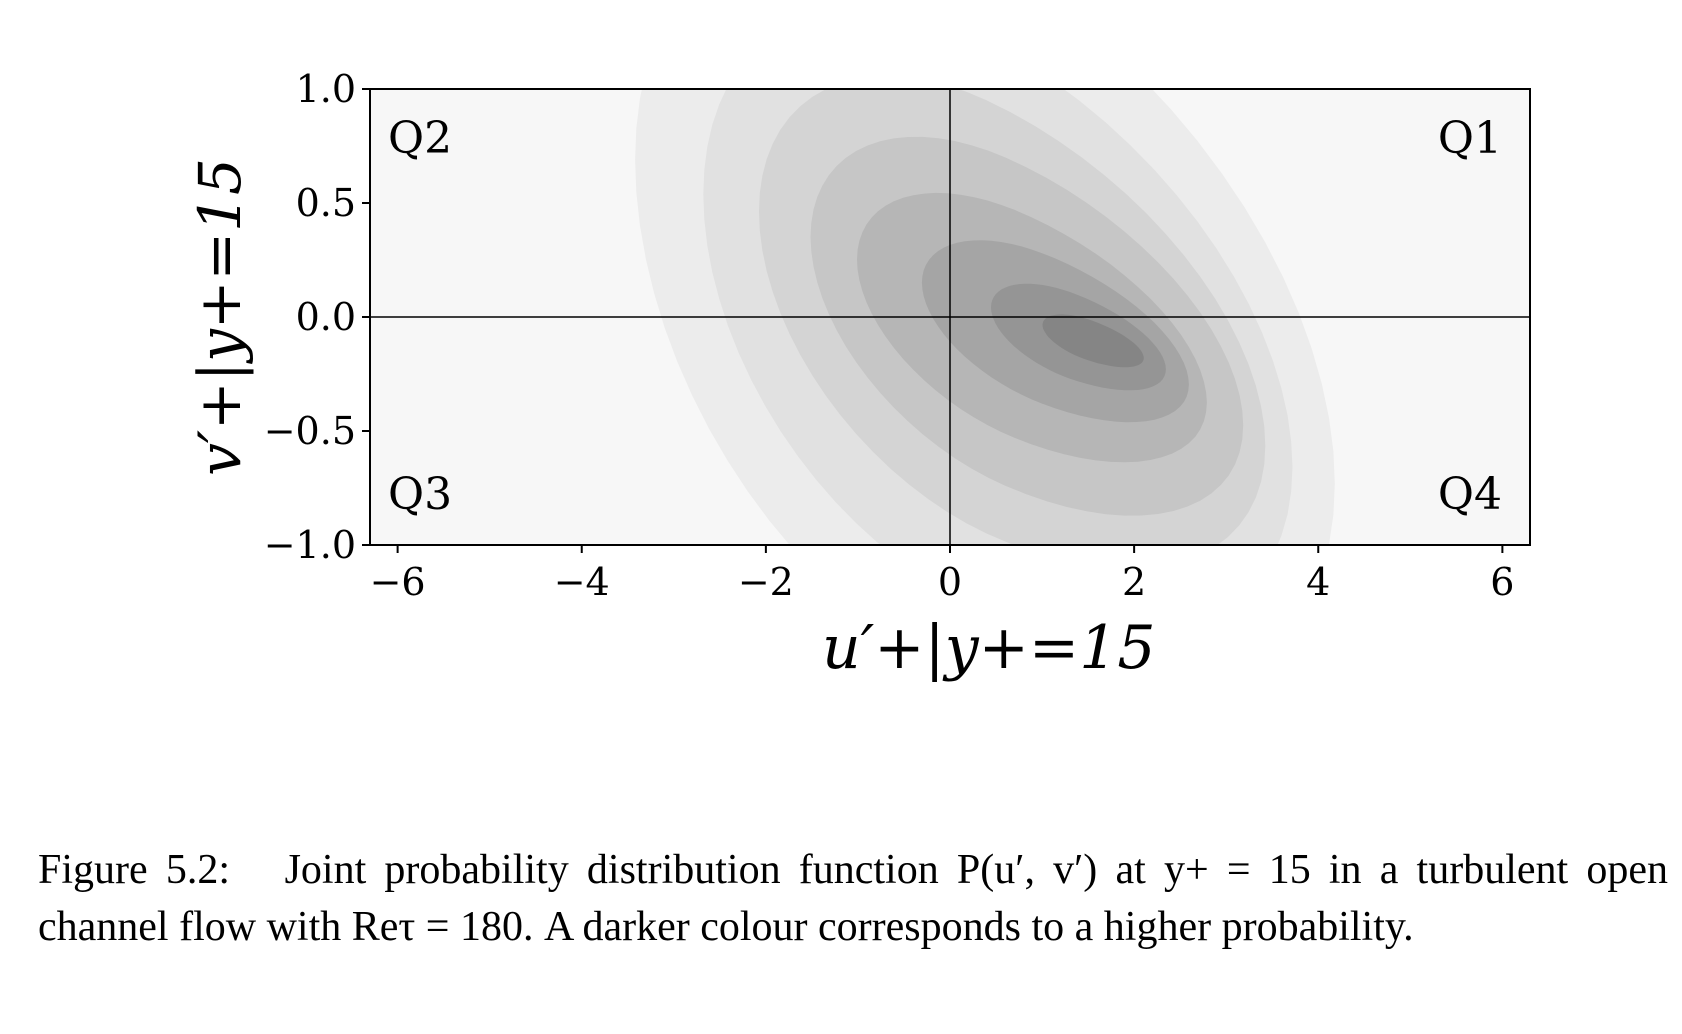  I want to click on y-axis: 1.0 0.5 0.0 −0.5 −1.0, so click(317, 317).